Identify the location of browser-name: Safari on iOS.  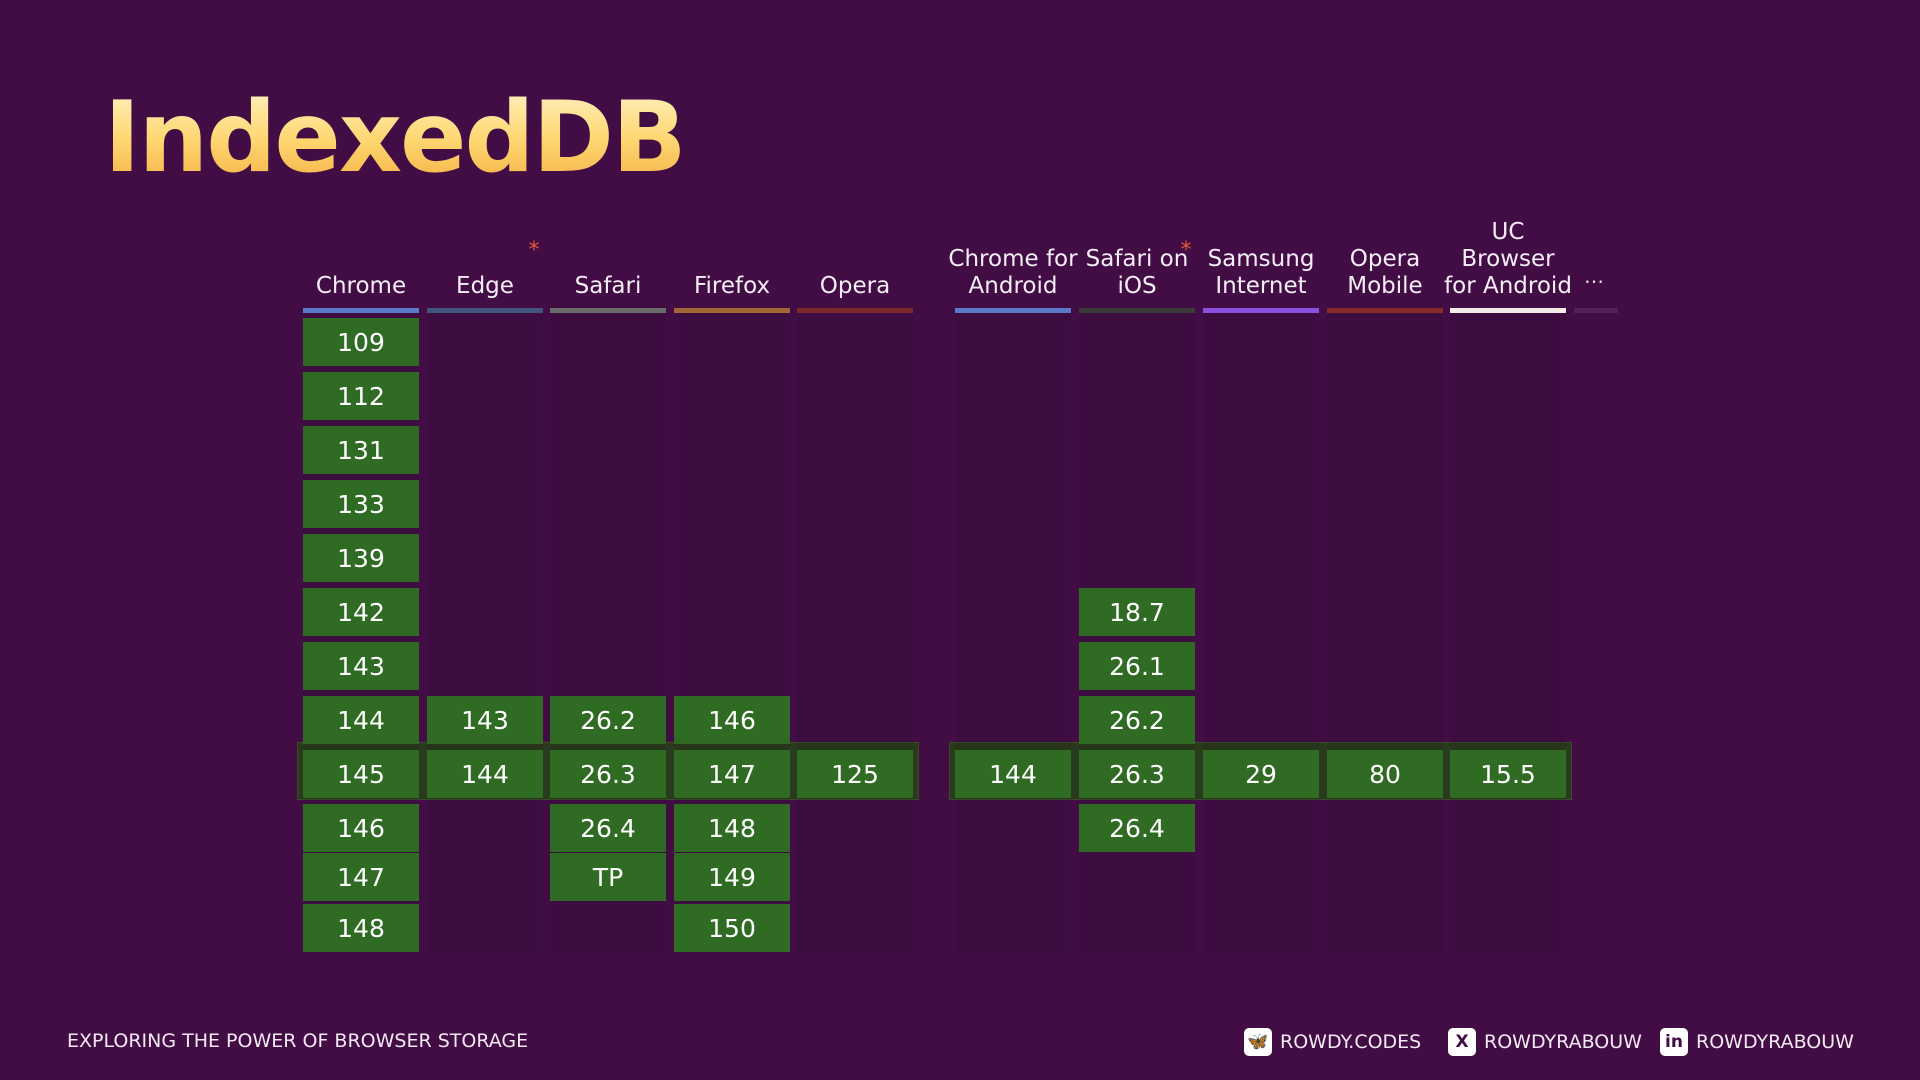
(1137, 272).